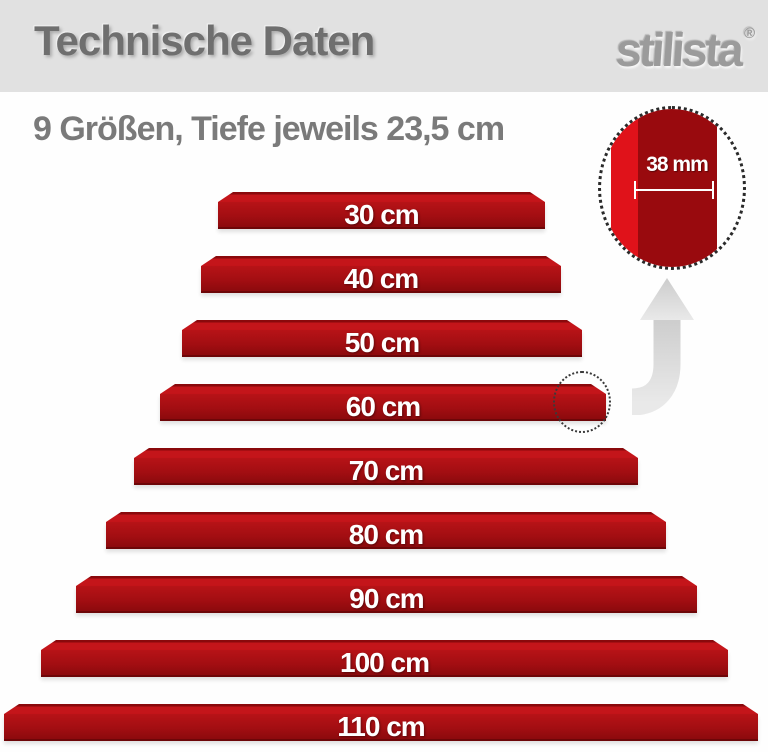 This screenshot has height=752, width=768. I want to click on shelf-front-face: 90 cm, so click(386, 598).